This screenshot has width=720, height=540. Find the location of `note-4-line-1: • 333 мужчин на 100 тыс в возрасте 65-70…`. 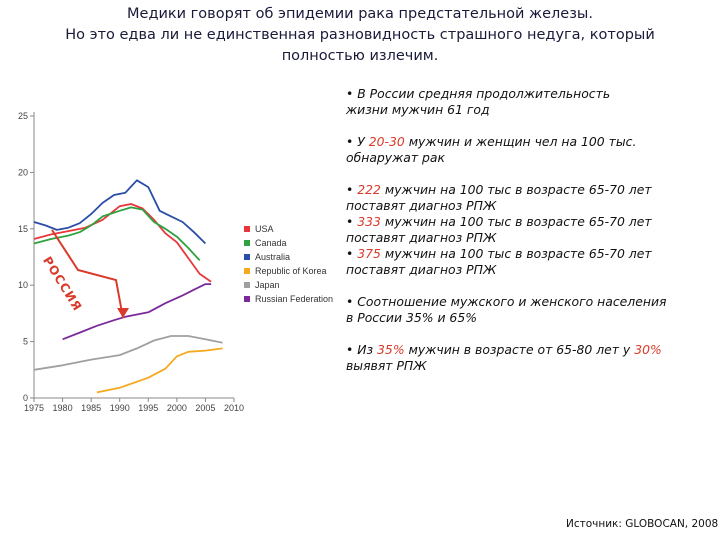

note-4-line-1: • 333 мужчин на 100 тыс в возрасте 65-70… is located at coordinates (532, 222).